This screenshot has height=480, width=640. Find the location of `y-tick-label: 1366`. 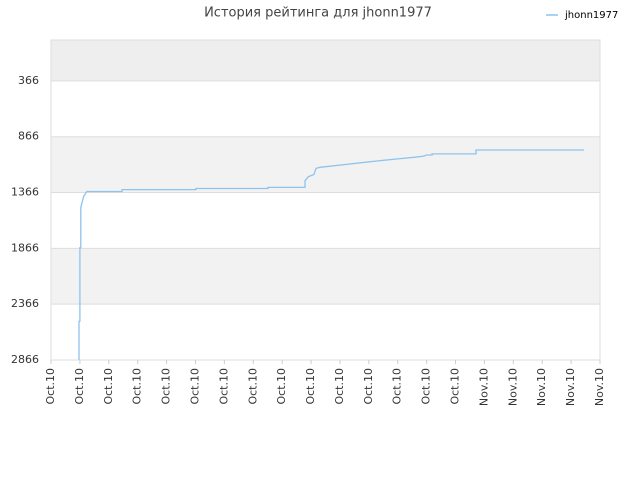

y-tick-label: 1366 is located at coordinates (25, 192).